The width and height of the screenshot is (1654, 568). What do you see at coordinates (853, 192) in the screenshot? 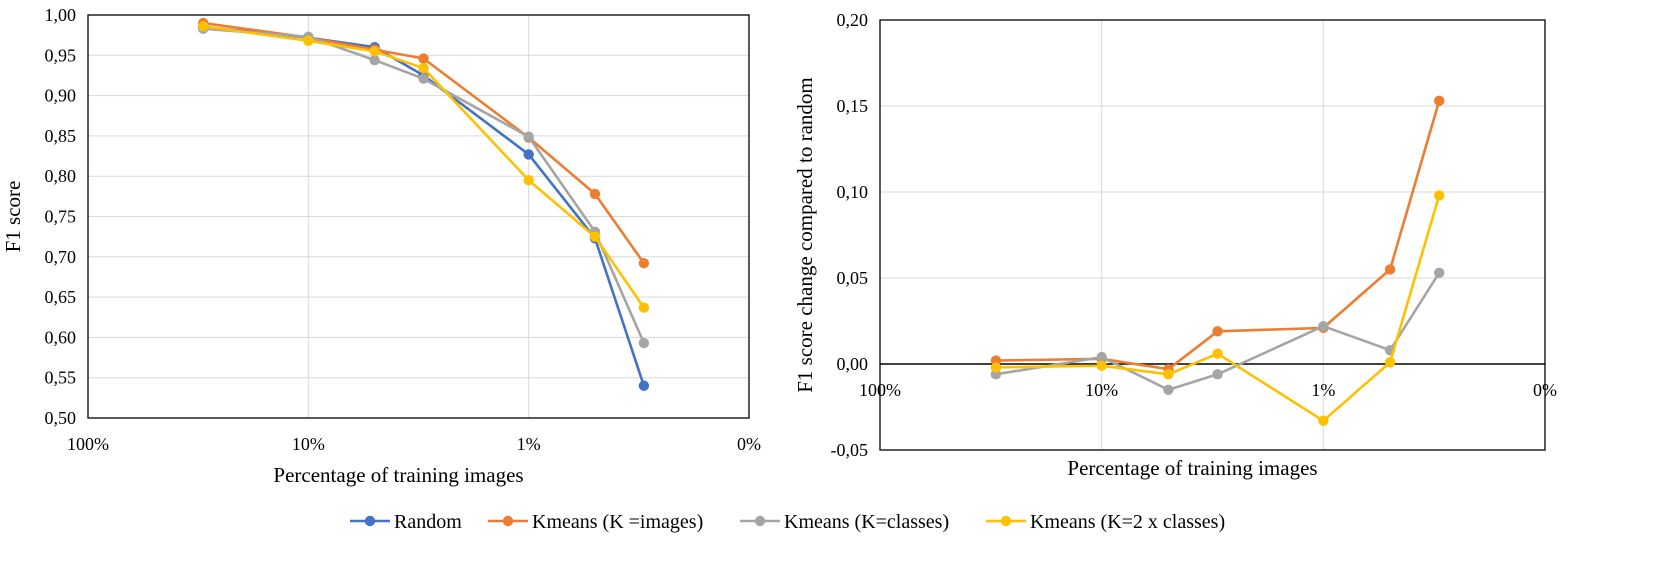
I see `y-tick-label: 0,10` at bounding box center [853, 192].